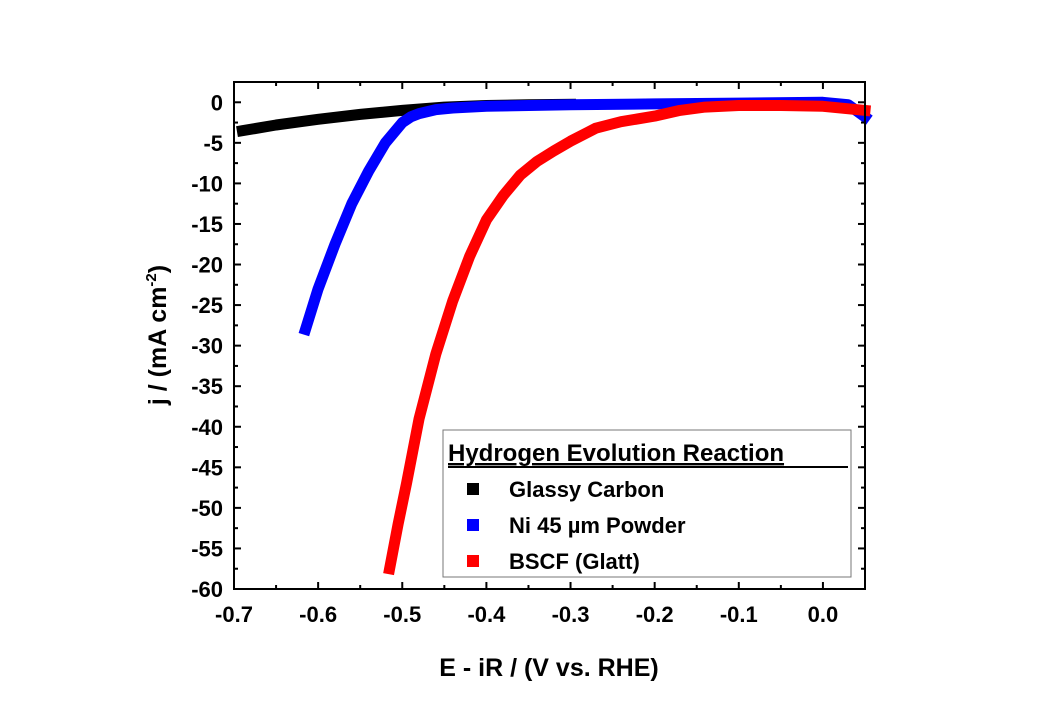  I want to click on y-tick-label: -20, so click(207, 265).